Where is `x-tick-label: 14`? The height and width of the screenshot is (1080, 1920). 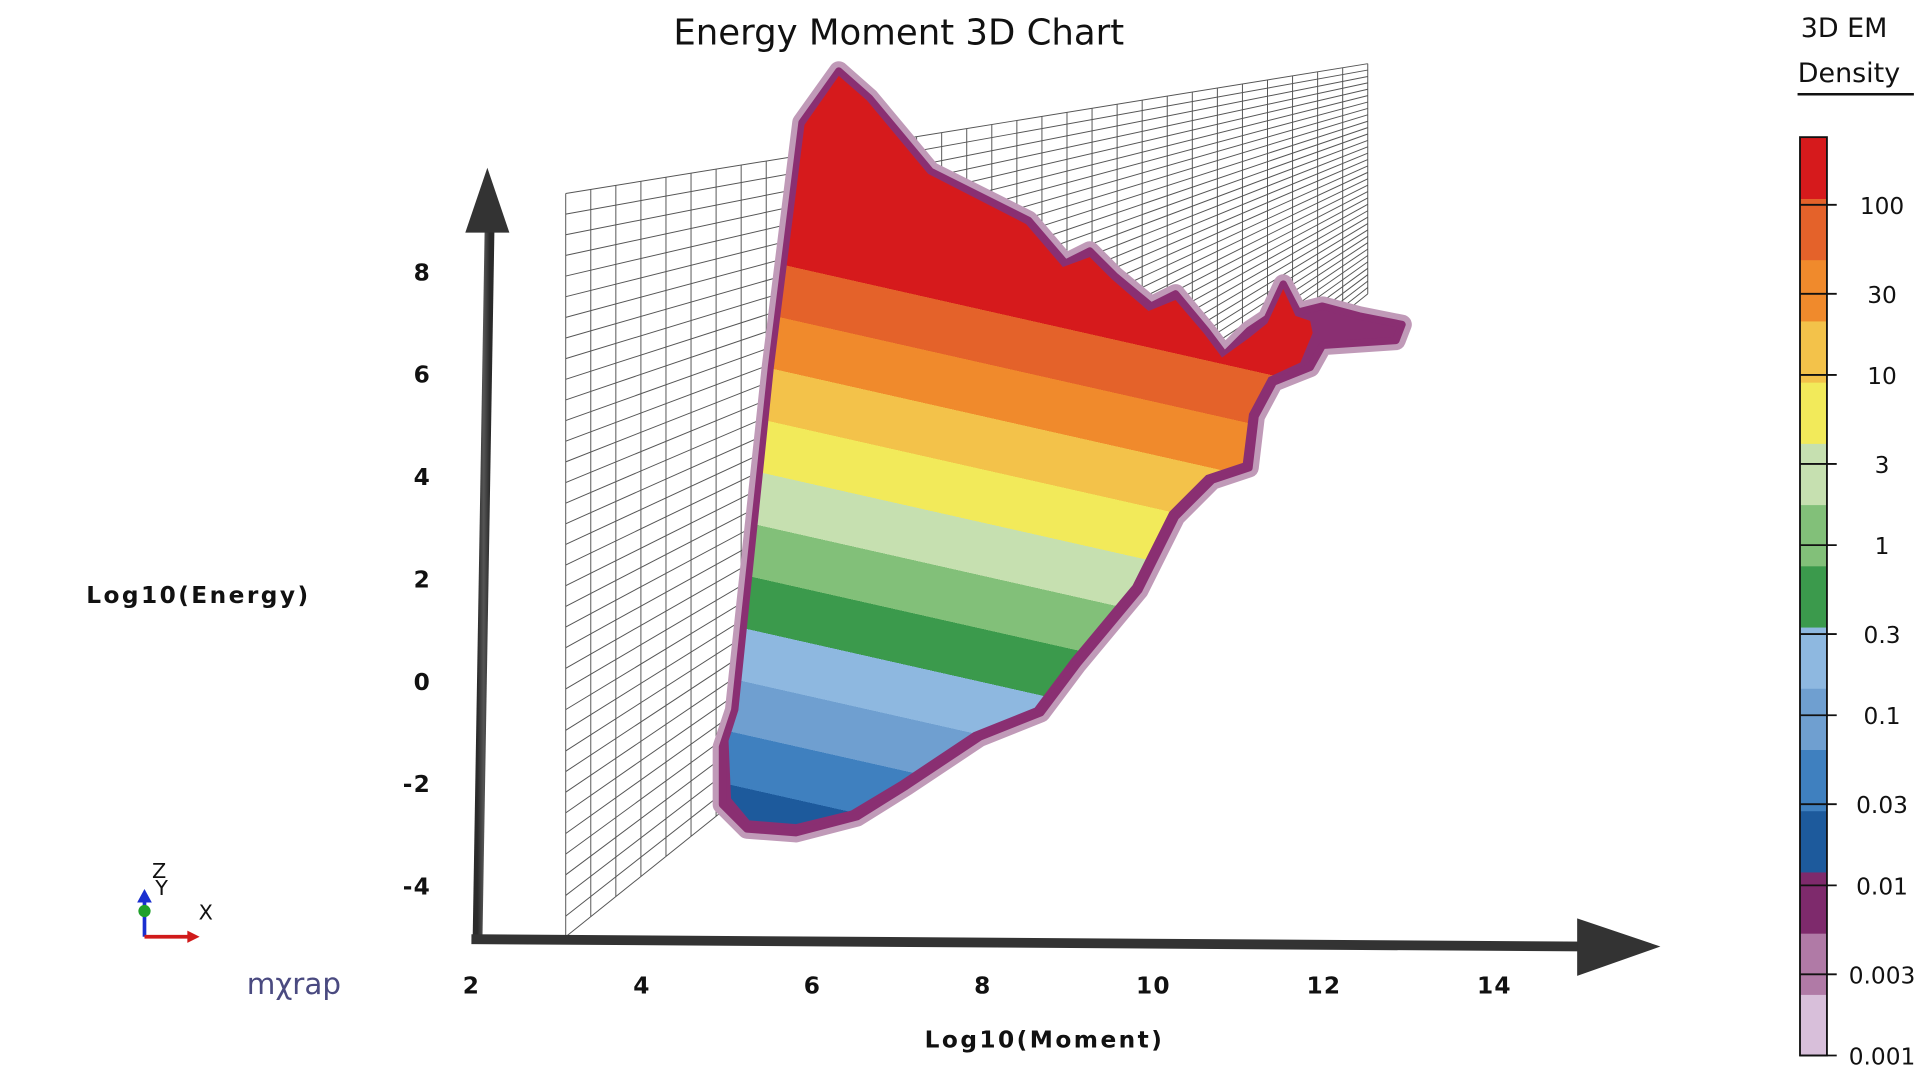 x-tick-label: 14 is located at coordinates (1494, 985).